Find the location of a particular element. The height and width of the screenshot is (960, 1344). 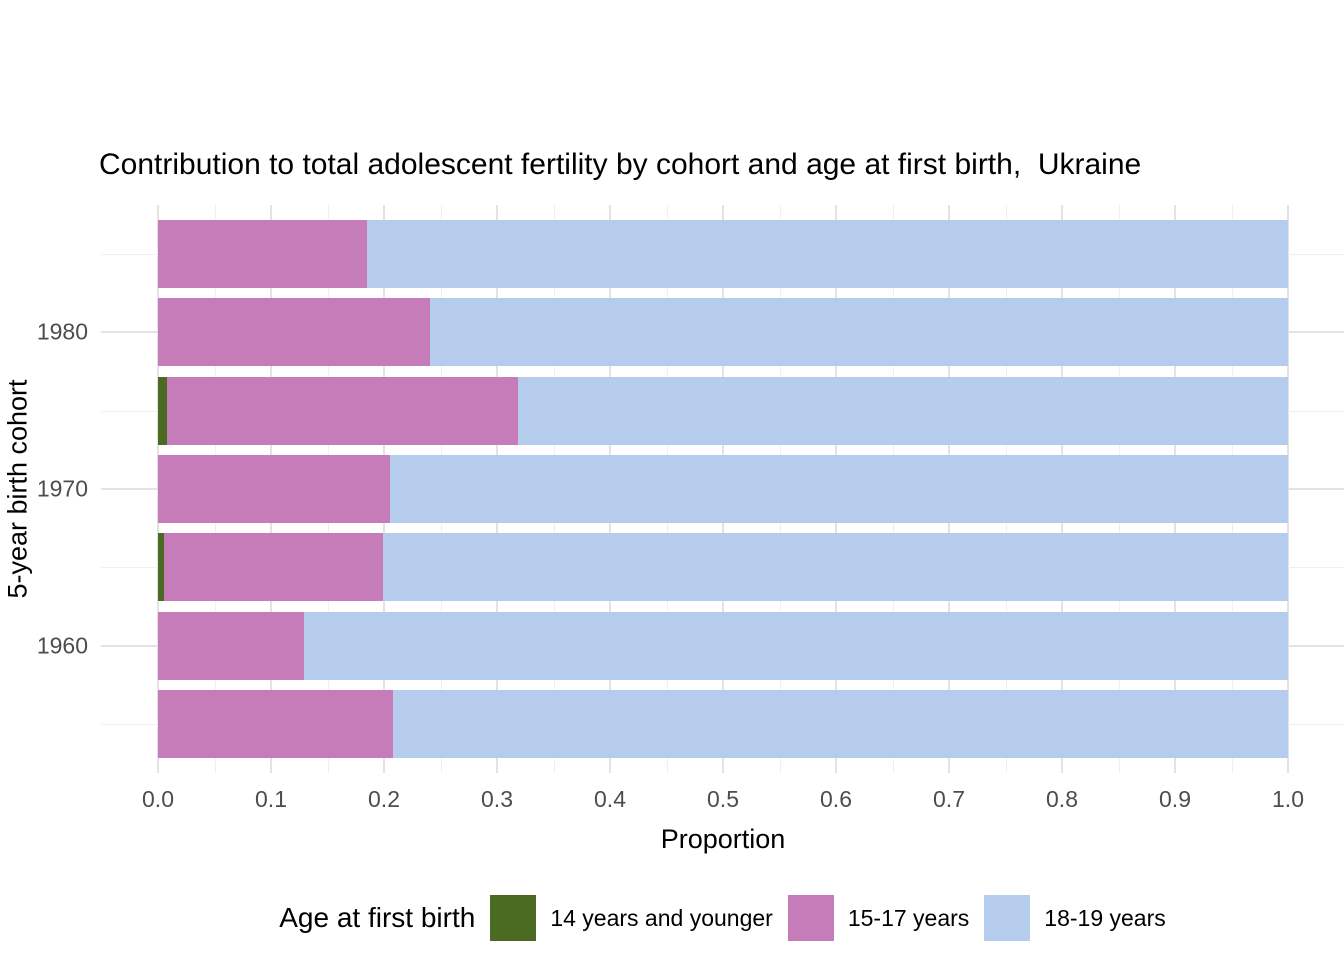

x-tick-label: 0.2 is located at coordinates (384, 799).